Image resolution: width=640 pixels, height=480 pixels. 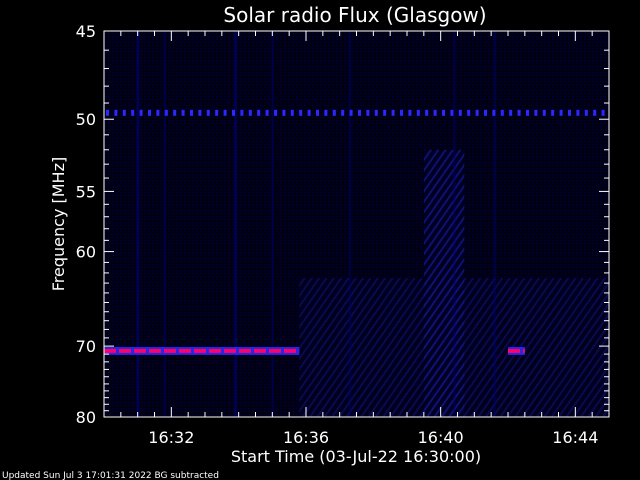 I want to click on y-tick-label: 50, so click(x=86, y=119).